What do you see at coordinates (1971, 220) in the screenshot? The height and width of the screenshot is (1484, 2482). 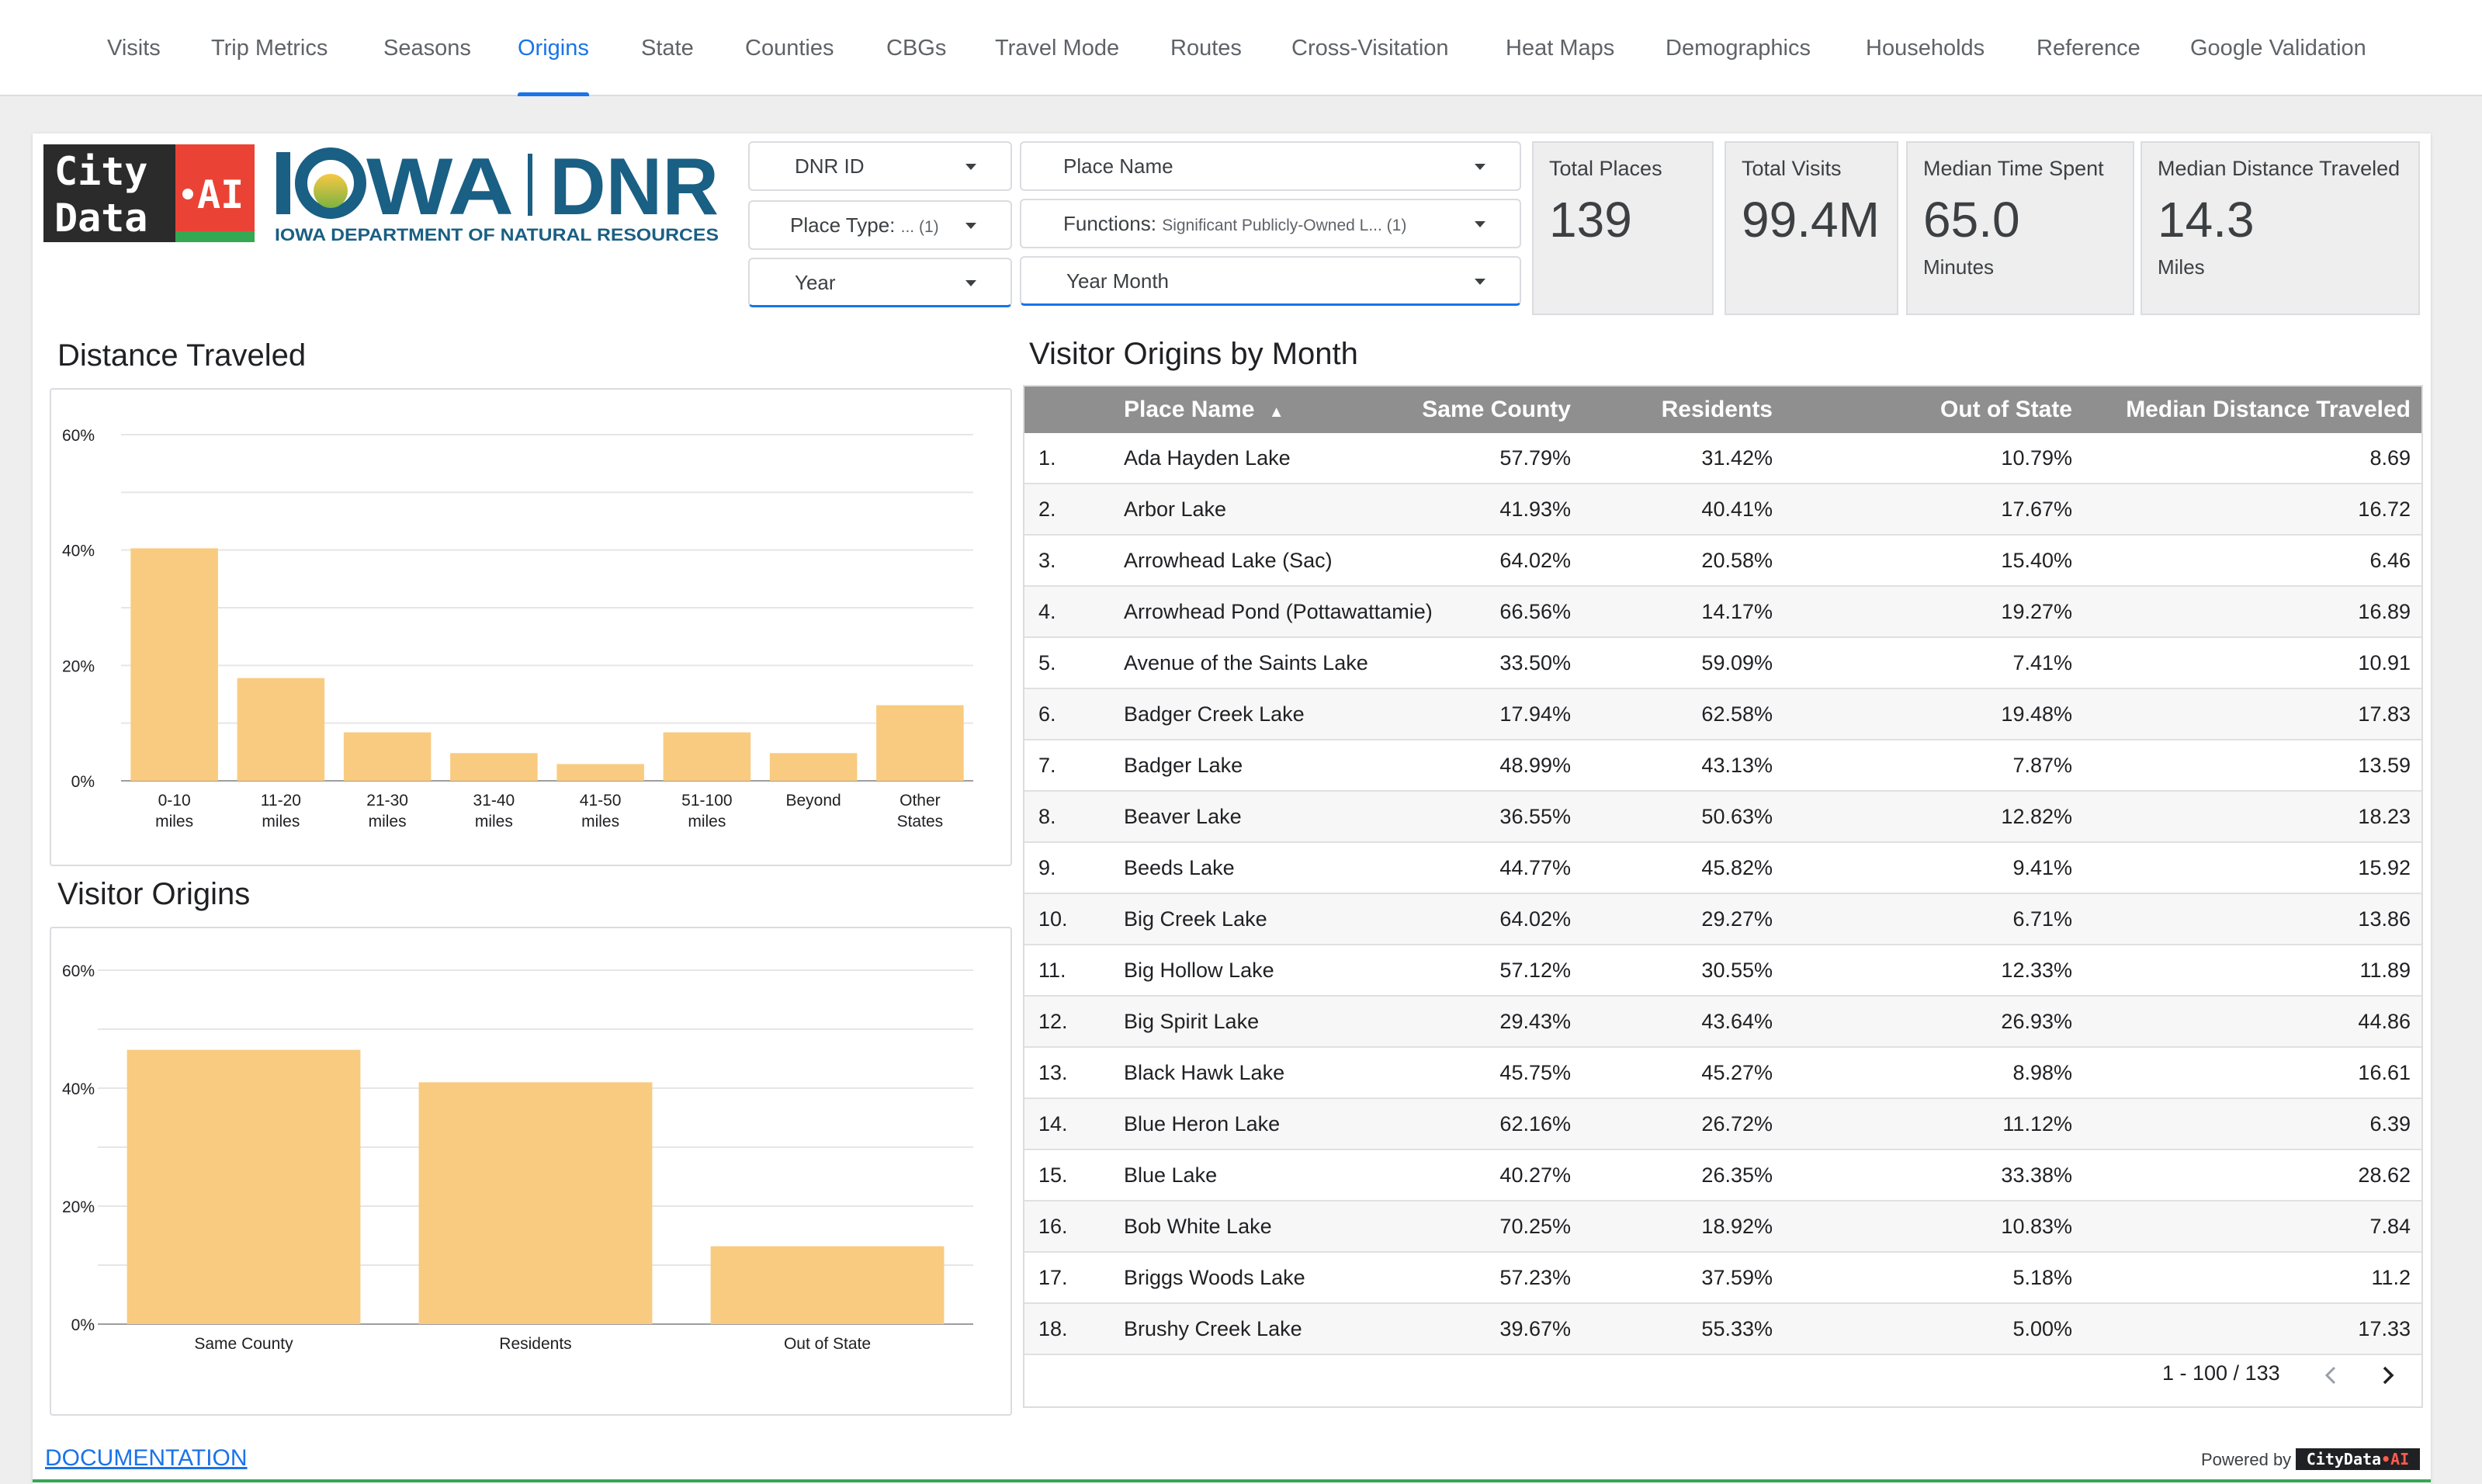 I see `kpi-value: 65.0` at bounding box center [1971, 220].